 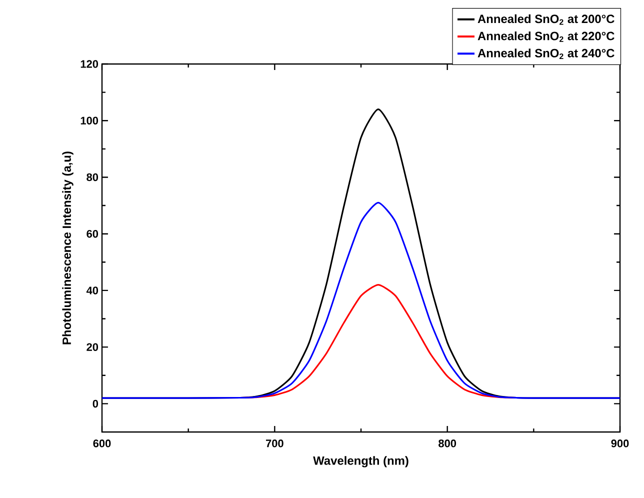 I want to click on y-tick-label: 80, so click(x=92, y=177).